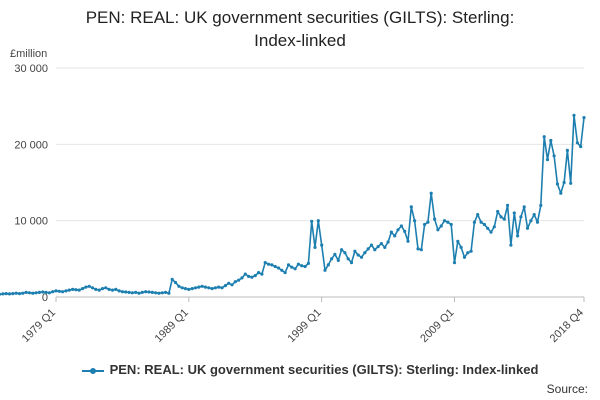  Describe the element at coordinates (31, 222) in the screenshot. I see `y-tick-label: 10 000` at that location.